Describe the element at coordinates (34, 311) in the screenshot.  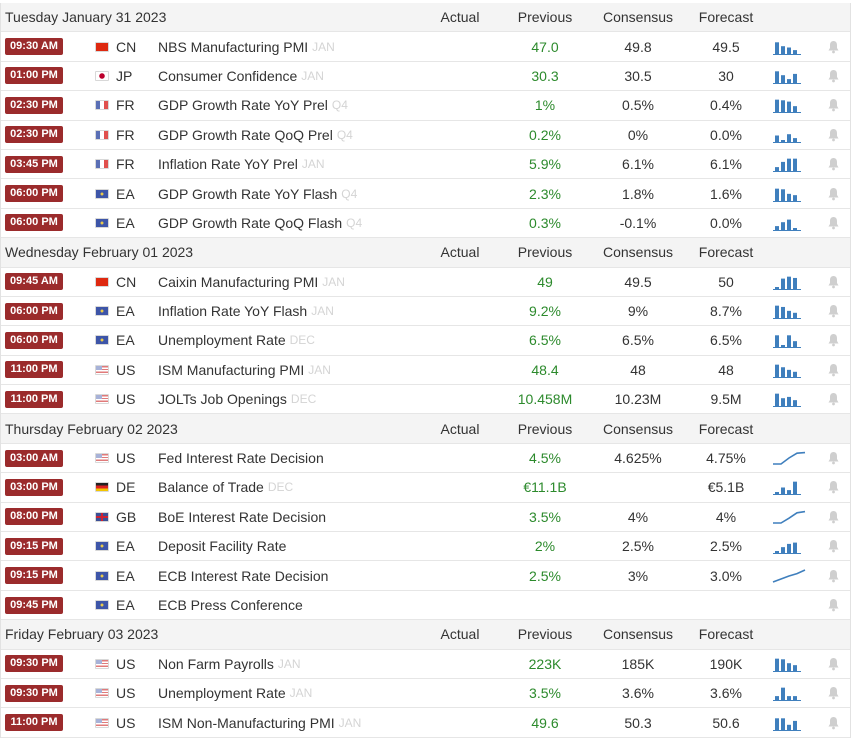
I see `time-badge: 06:00 PM` at that location.